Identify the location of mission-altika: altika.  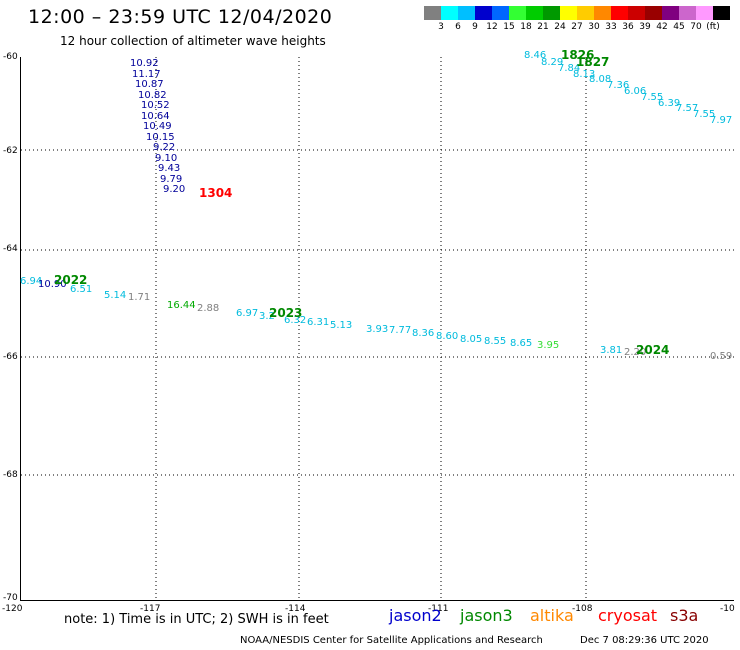
(552, 615).